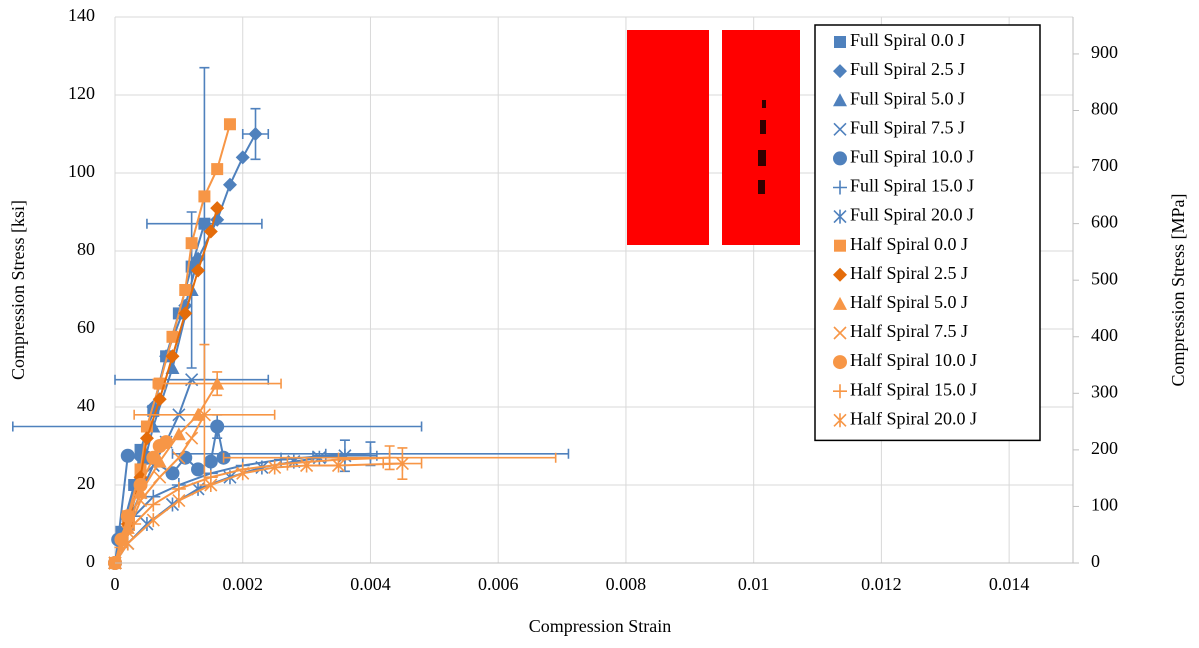  What do you see at coordinates (81, 171) in the screenshot?
I see `y-tick-label: 100` at bounding box center [81, 171].